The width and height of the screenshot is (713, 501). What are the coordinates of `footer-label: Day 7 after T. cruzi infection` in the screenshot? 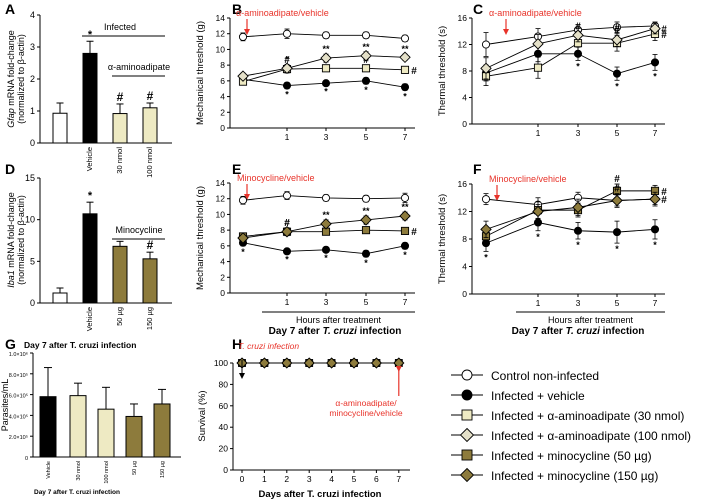 It's located at (80, 345).